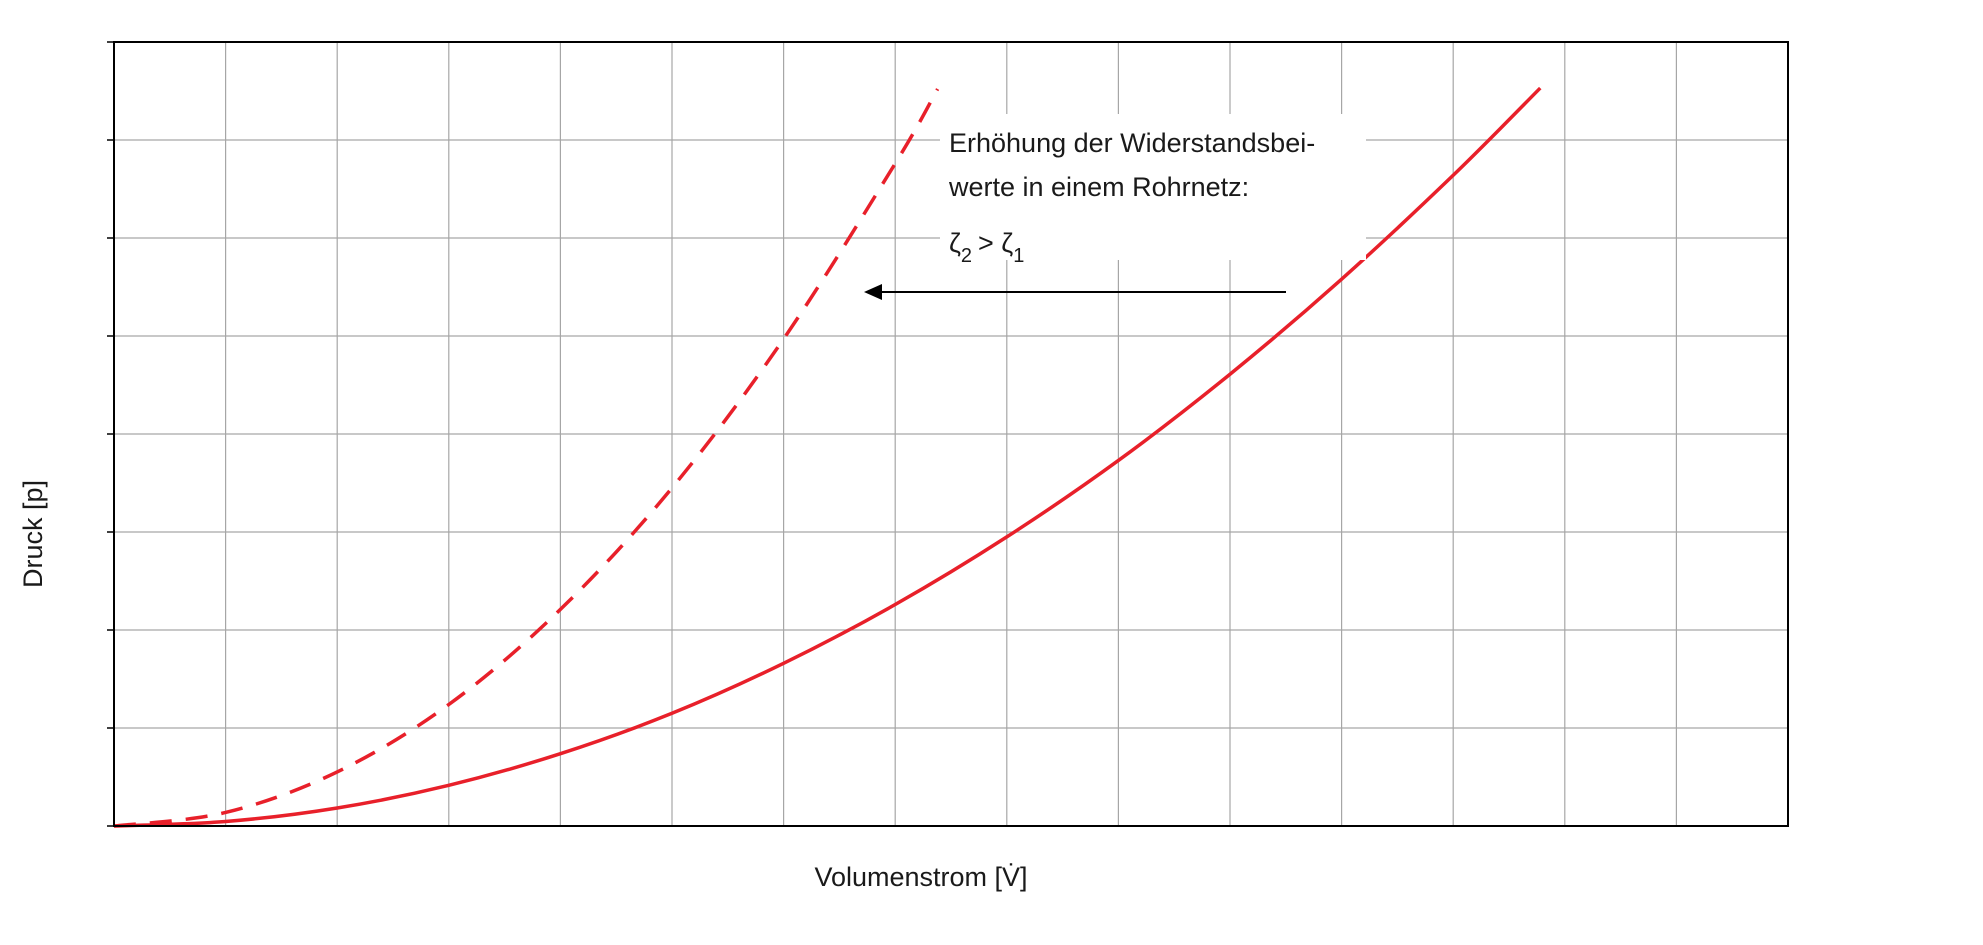 This screenshot has height=945, width=1983. I want to click on subscript: 1, so click(1018, 256).